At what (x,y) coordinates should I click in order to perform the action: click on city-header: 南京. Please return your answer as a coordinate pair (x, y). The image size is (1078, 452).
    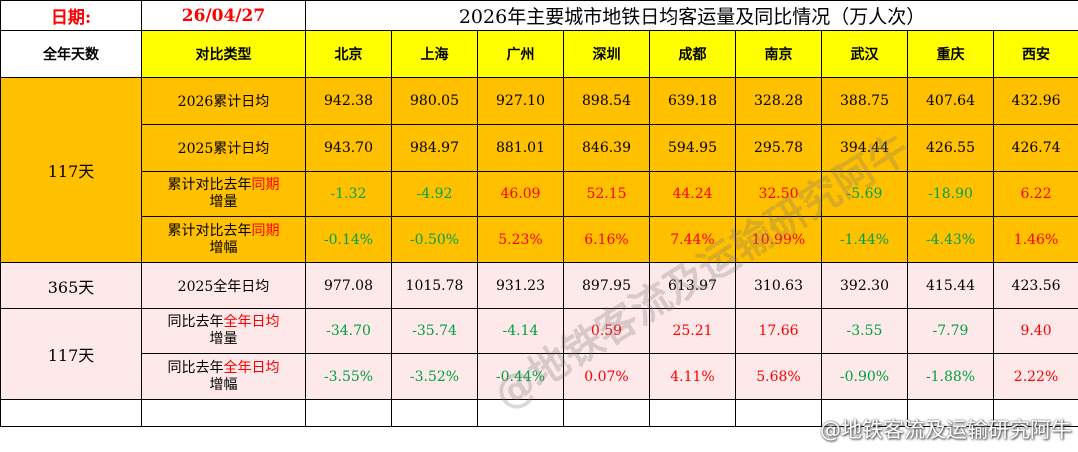
    Looking at the image, I should click on (778, 54).